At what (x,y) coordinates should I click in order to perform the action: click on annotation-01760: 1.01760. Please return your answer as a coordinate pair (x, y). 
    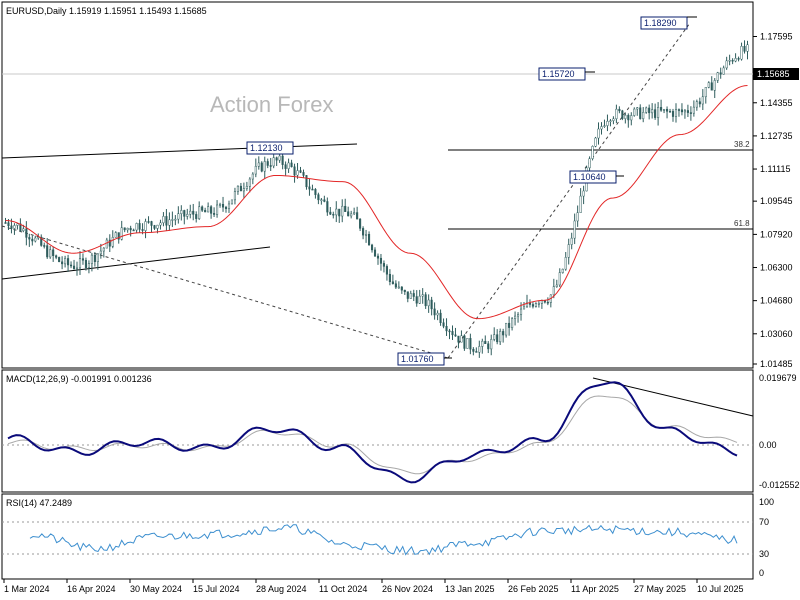
    Looking at the image, I should click on (424, 359).